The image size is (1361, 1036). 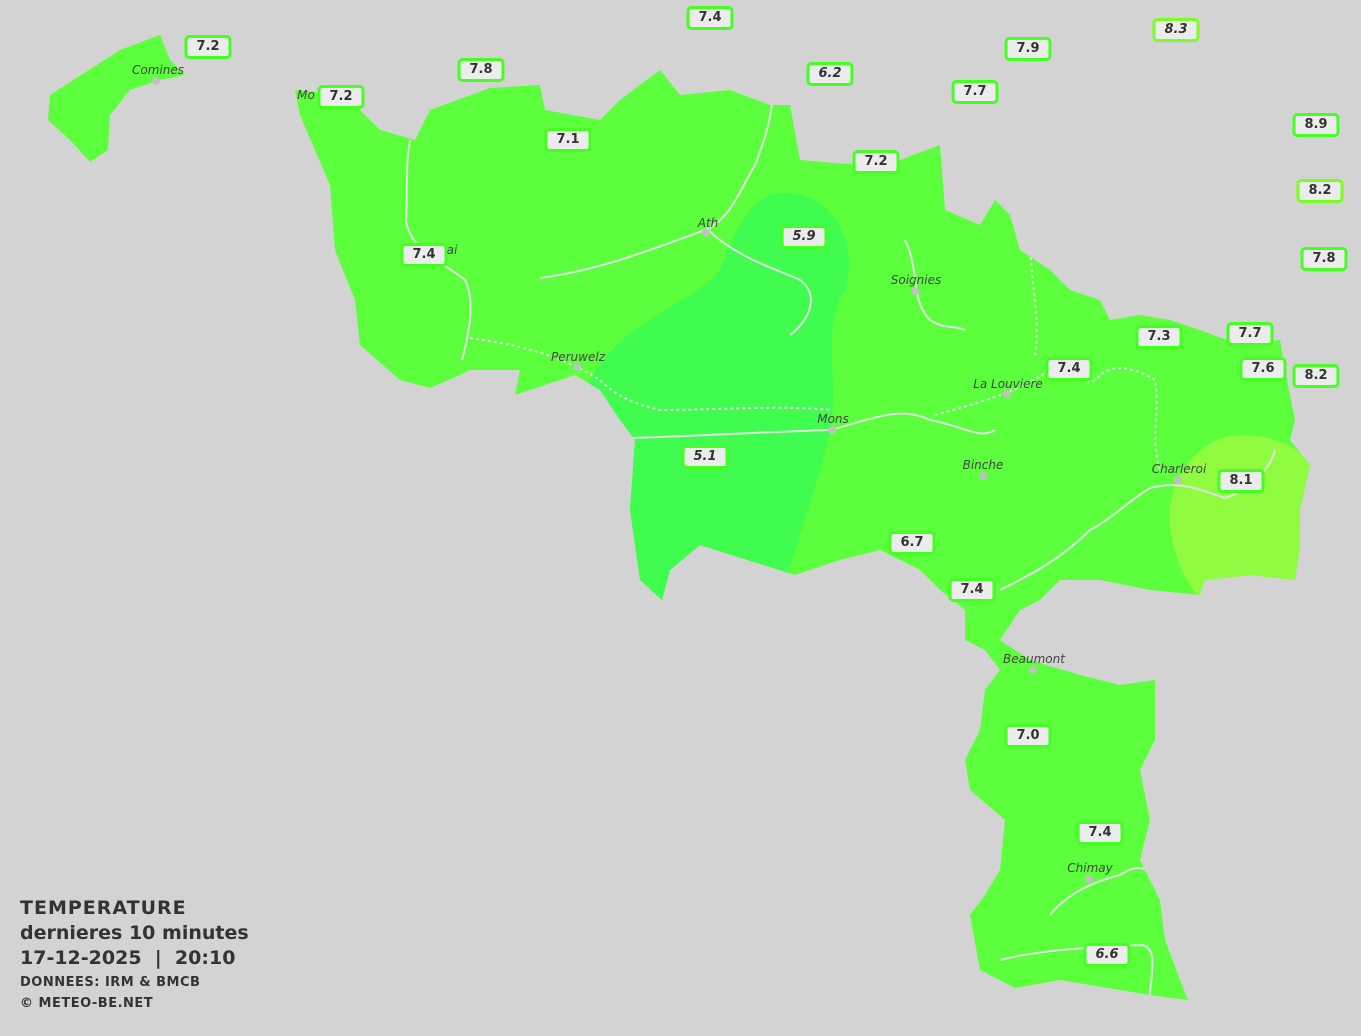 What do you see at coordinates (1034, 659) in the screenshot?
I see `city-label-beaumont: Beaumont` at bounding box center [1034, 659].